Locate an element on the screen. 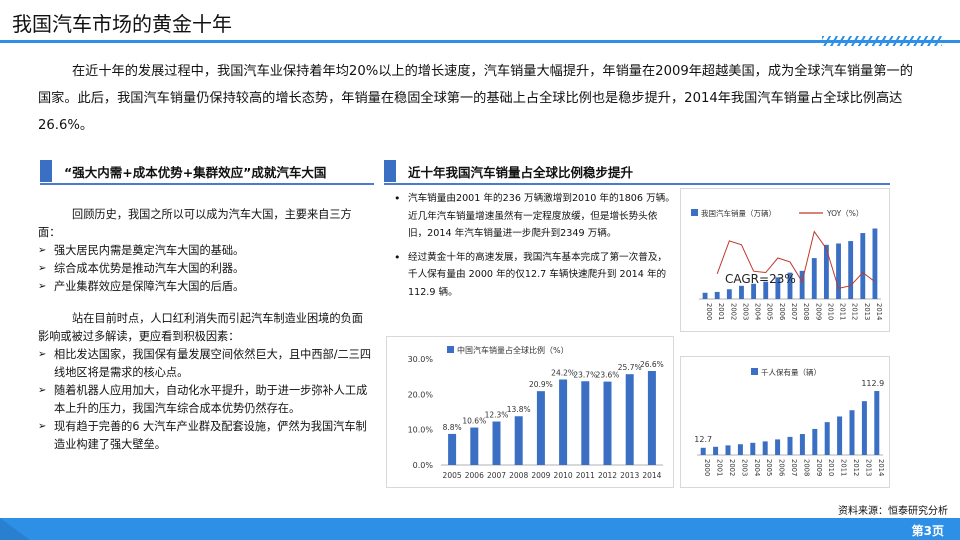 The image size is (960, 540). right-section-header: 近十年我国汽车销量占全球比例稳步提升 is located at coordinates (637, 172).